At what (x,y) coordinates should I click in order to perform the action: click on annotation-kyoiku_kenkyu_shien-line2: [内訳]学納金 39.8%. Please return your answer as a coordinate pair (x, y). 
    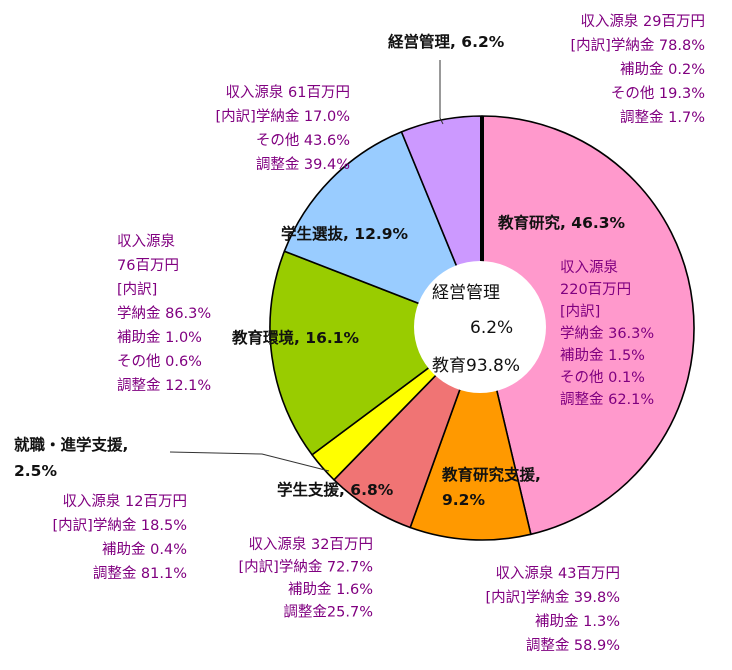
    Looking at the image, I should click on (553, 597).